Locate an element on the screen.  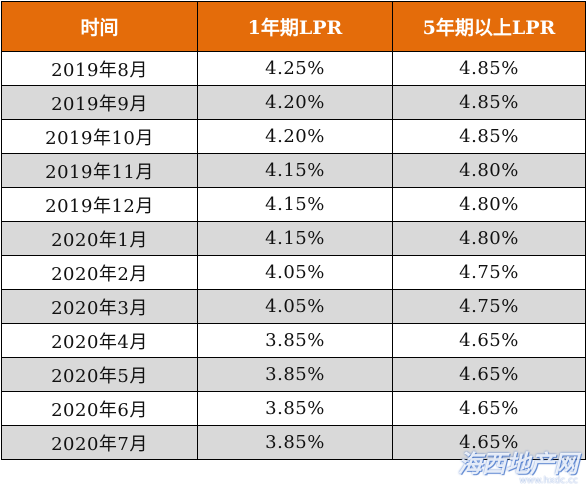
table-header: 时间 1年期LPR 5年期以上LPR is located at coordinates (293, 26).